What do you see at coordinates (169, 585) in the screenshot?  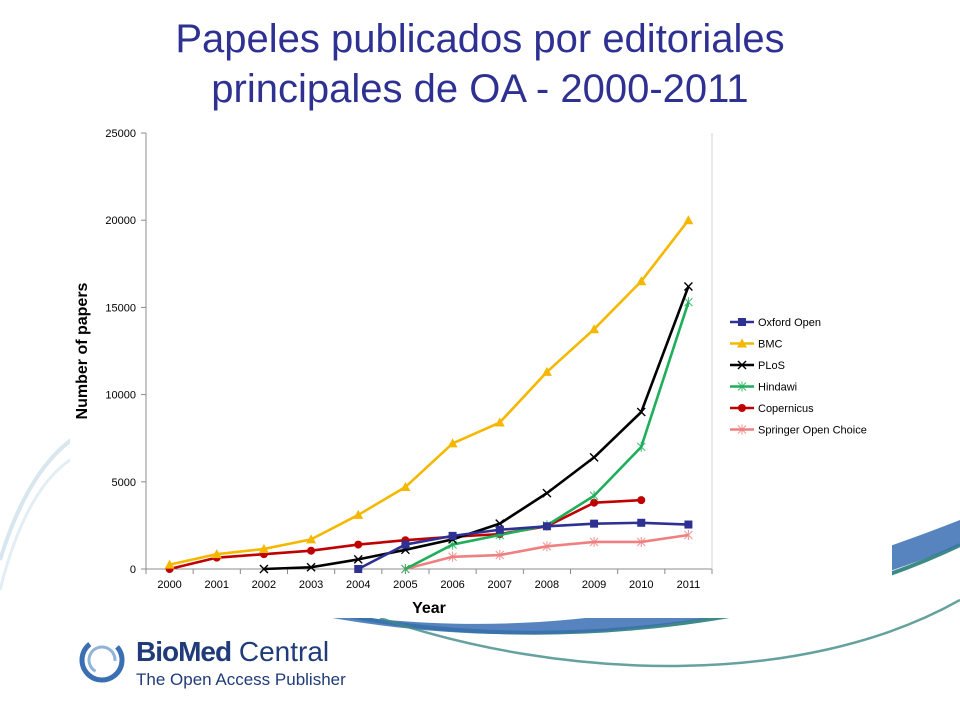 I see `x-tick-label: 2000` at bounding box center [169, 585].